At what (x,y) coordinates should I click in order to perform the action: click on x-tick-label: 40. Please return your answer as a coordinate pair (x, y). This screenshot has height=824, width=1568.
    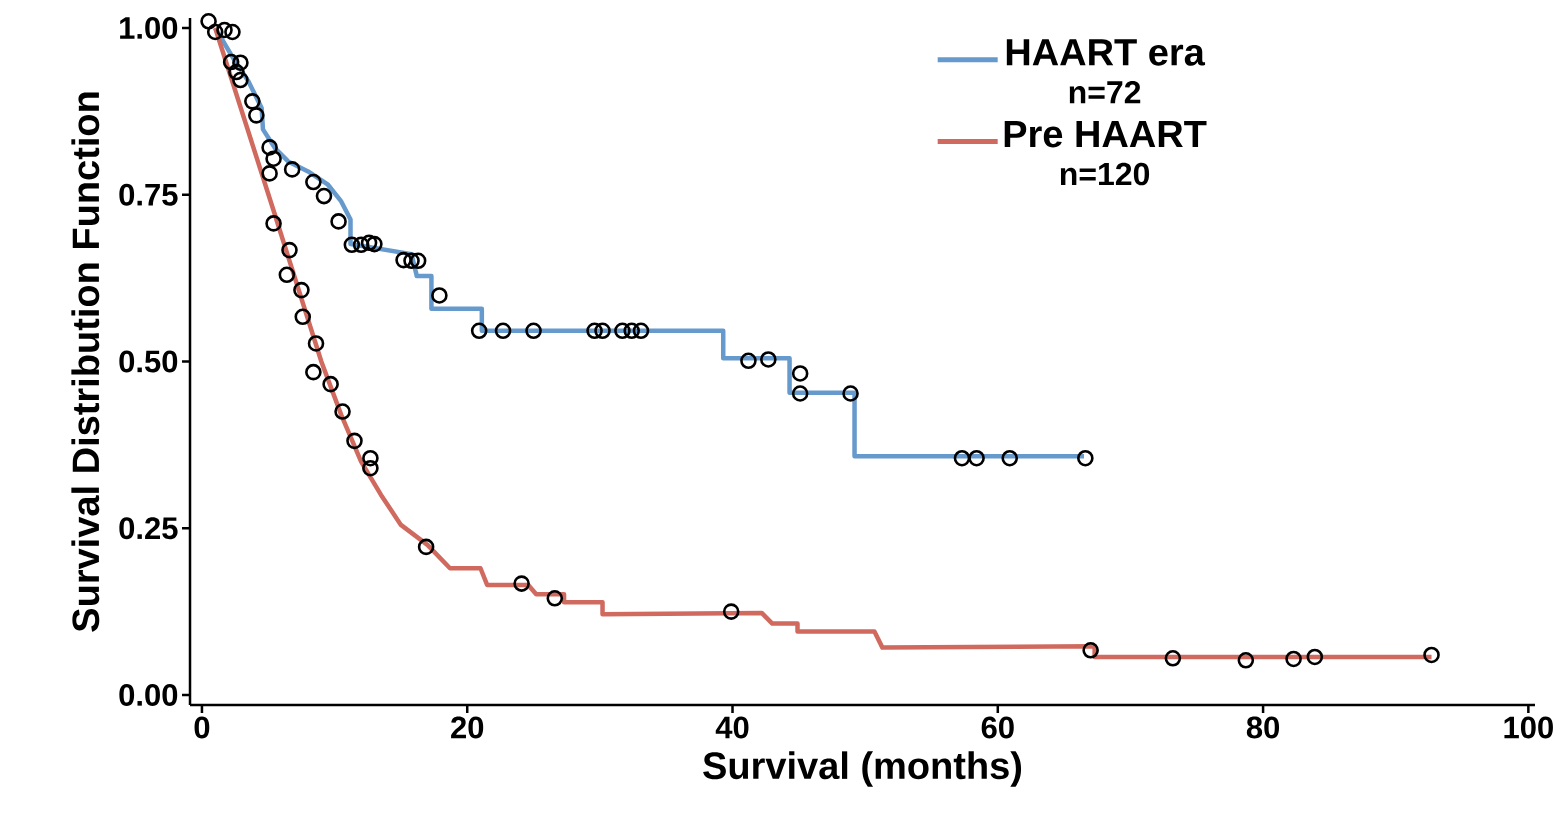
    Looking at the image, I should click on (732, 727).